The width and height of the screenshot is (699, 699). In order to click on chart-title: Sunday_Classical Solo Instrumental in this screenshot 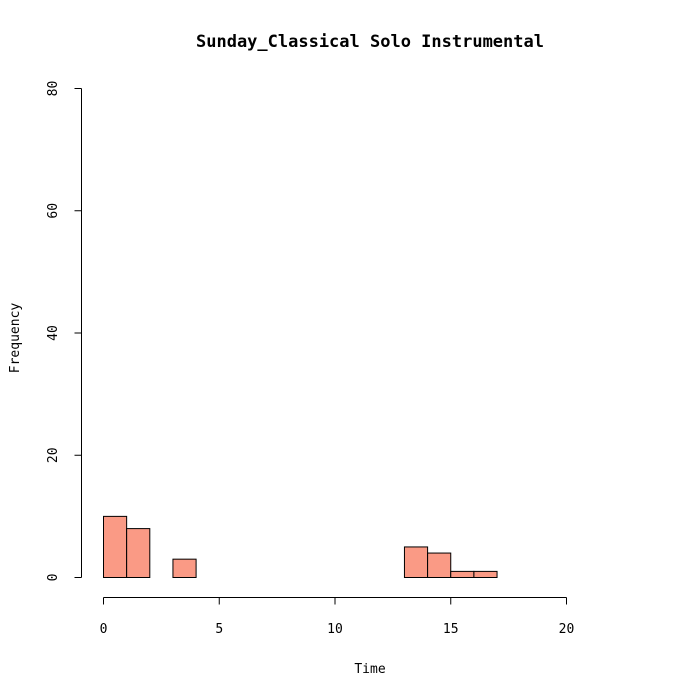, I will do `click(370, 42)`.